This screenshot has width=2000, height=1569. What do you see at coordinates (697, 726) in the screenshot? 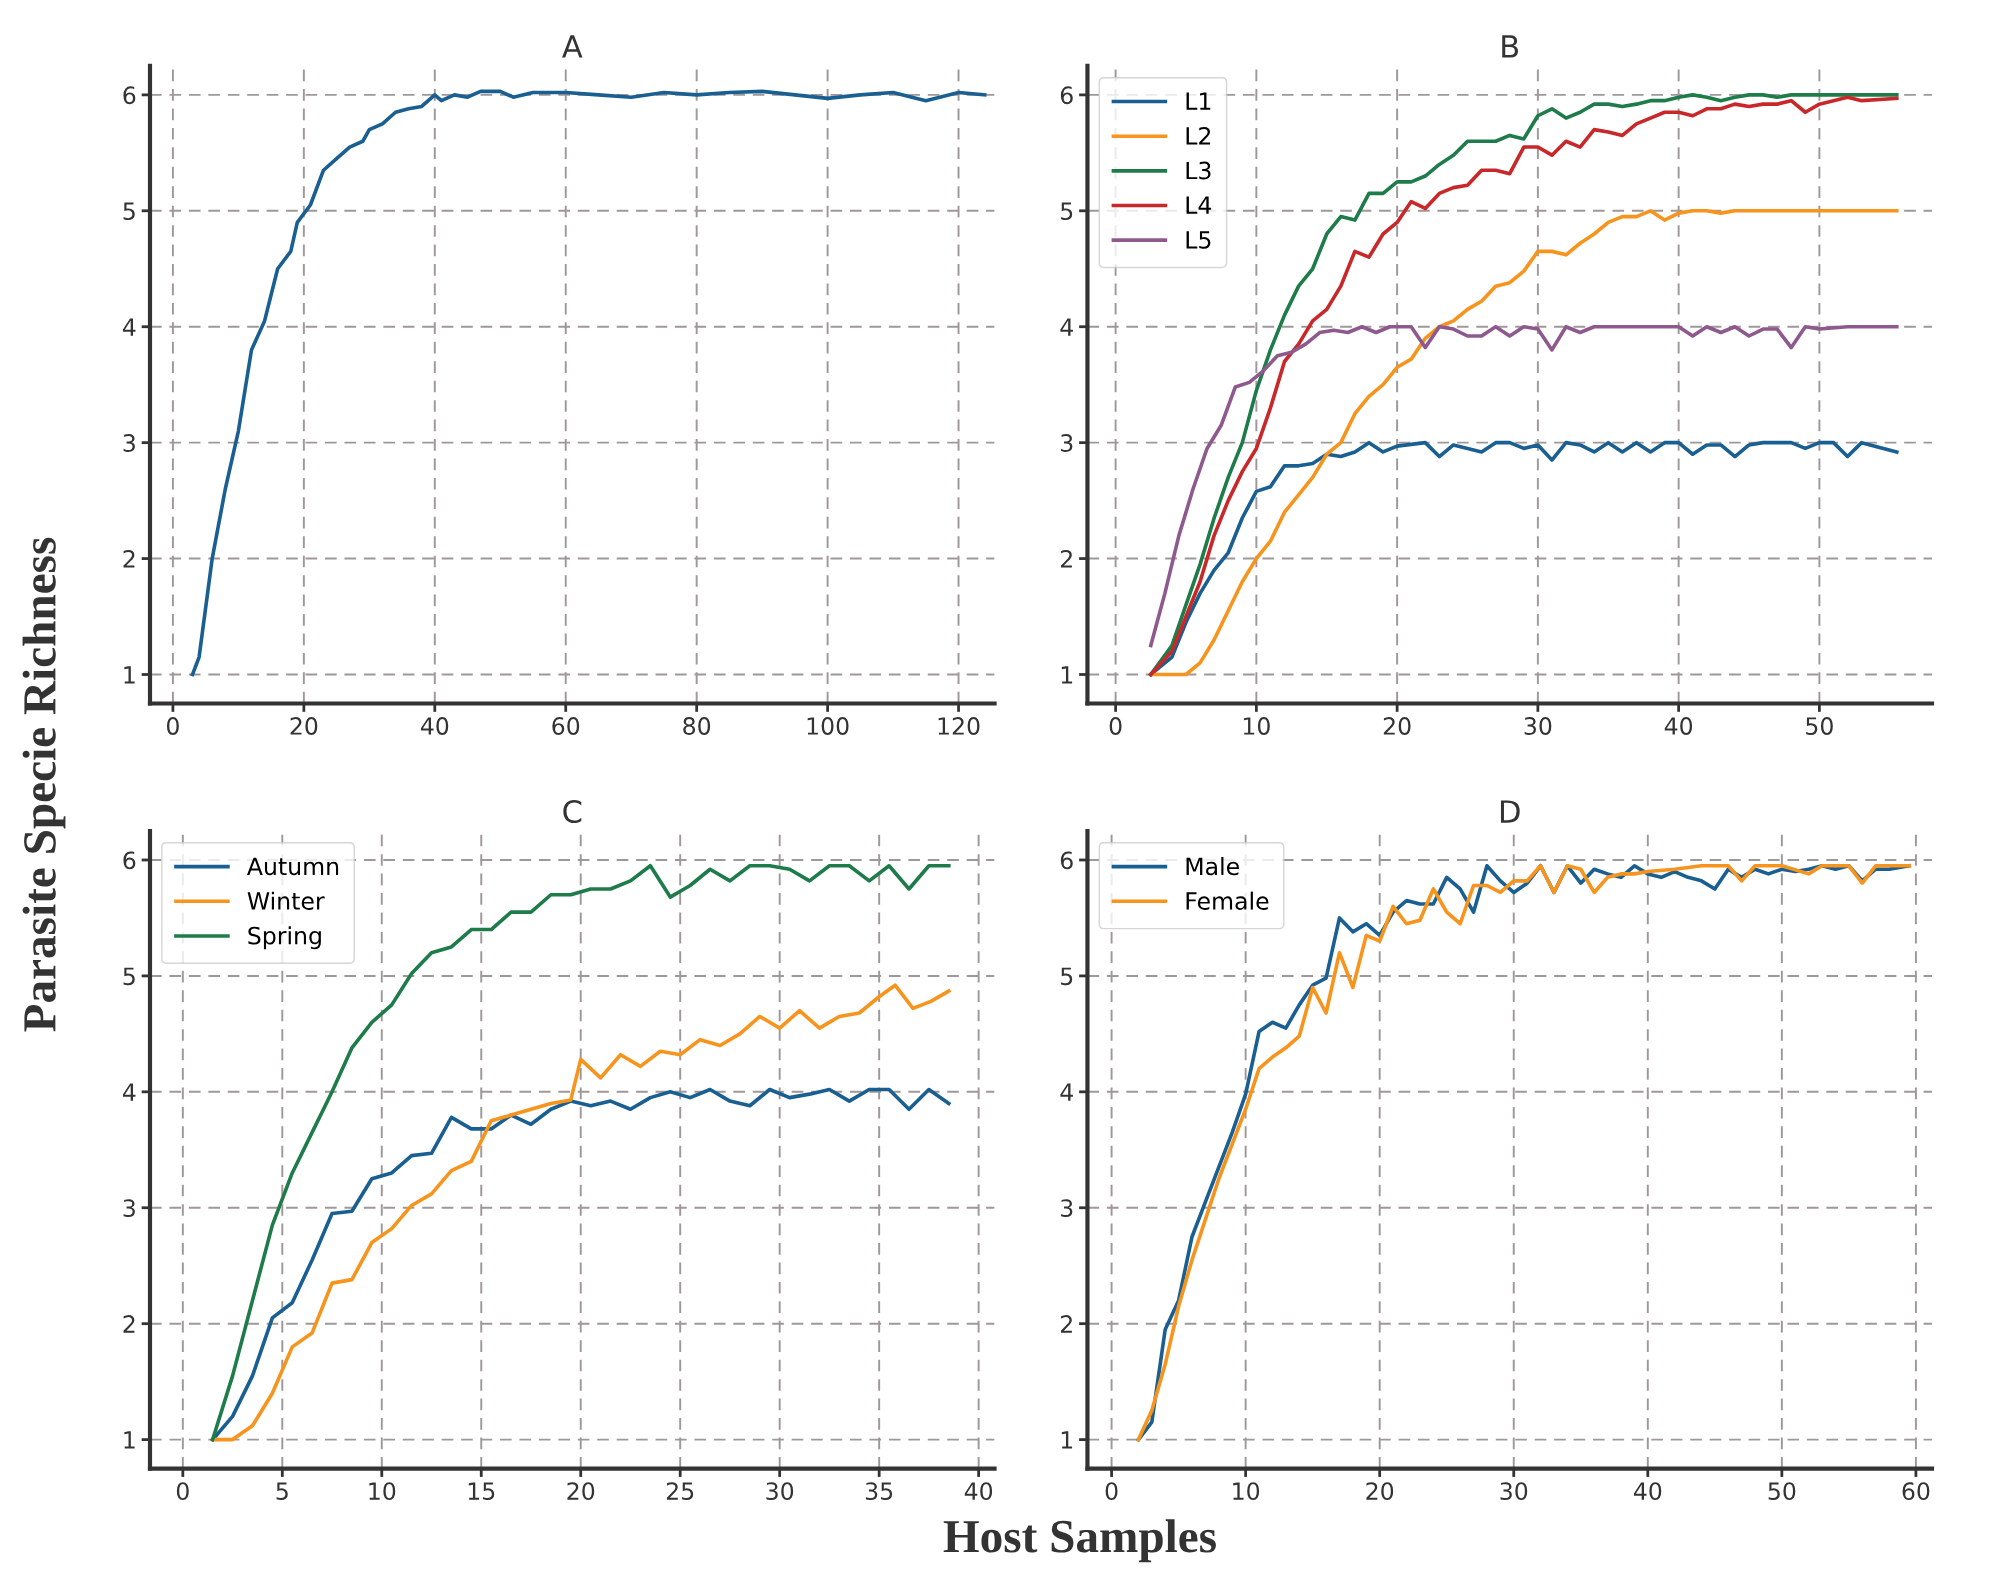
I see `x-tick-label: 80` at bounding box center [697, 726].